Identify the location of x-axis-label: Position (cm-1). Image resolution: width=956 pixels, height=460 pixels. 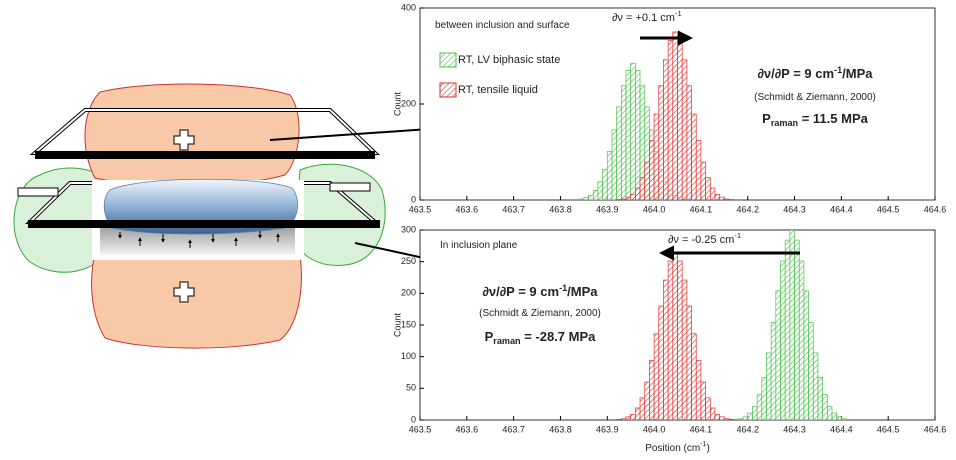
(677, 447).